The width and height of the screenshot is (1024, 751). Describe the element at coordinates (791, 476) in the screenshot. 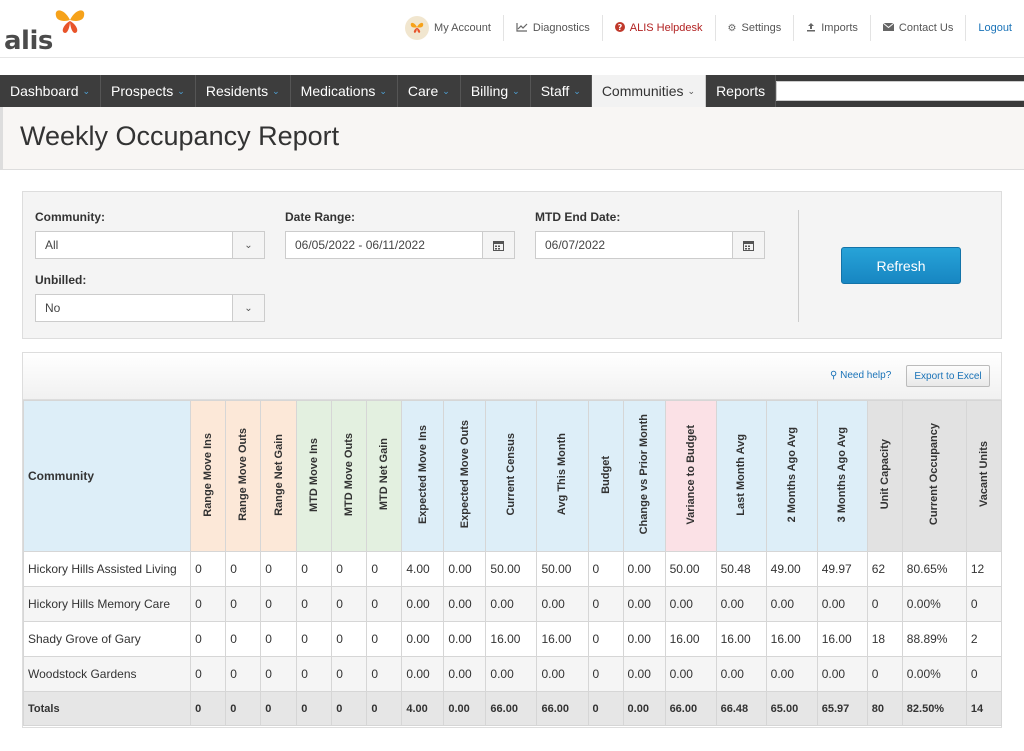

I see `column-header: 2 Months Ago Avg` at that location.